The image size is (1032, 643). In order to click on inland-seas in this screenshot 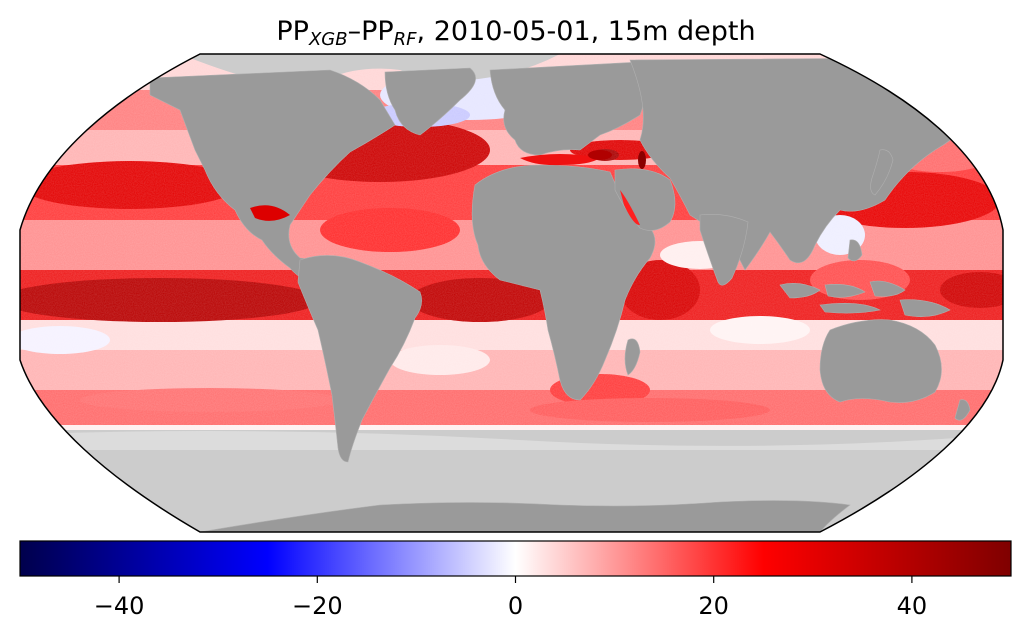, I will do `click(448, 188)`.